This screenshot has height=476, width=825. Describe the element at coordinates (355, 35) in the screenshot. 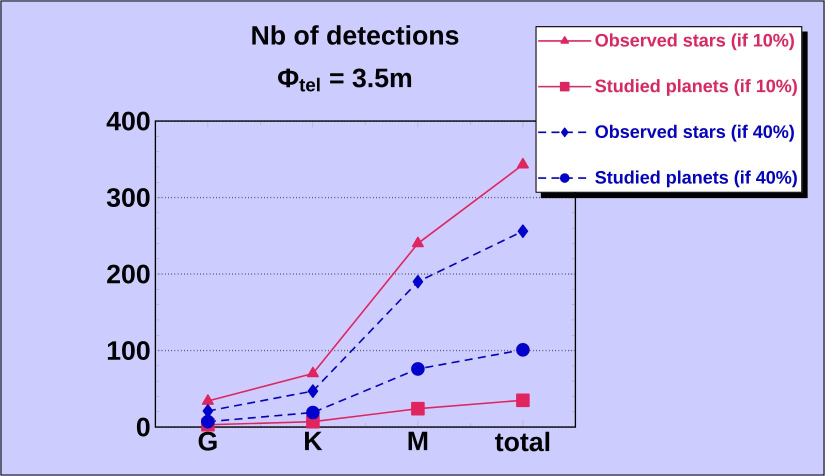

I see `chart-title: Nb of detections` at that location.